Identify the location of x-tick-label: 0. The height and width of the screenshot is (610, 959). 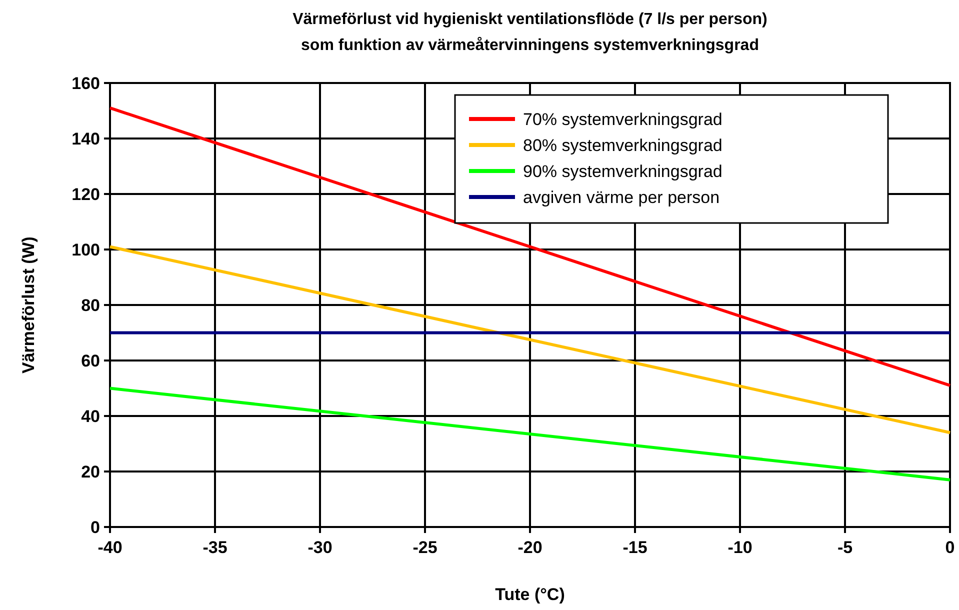
(950, 547).